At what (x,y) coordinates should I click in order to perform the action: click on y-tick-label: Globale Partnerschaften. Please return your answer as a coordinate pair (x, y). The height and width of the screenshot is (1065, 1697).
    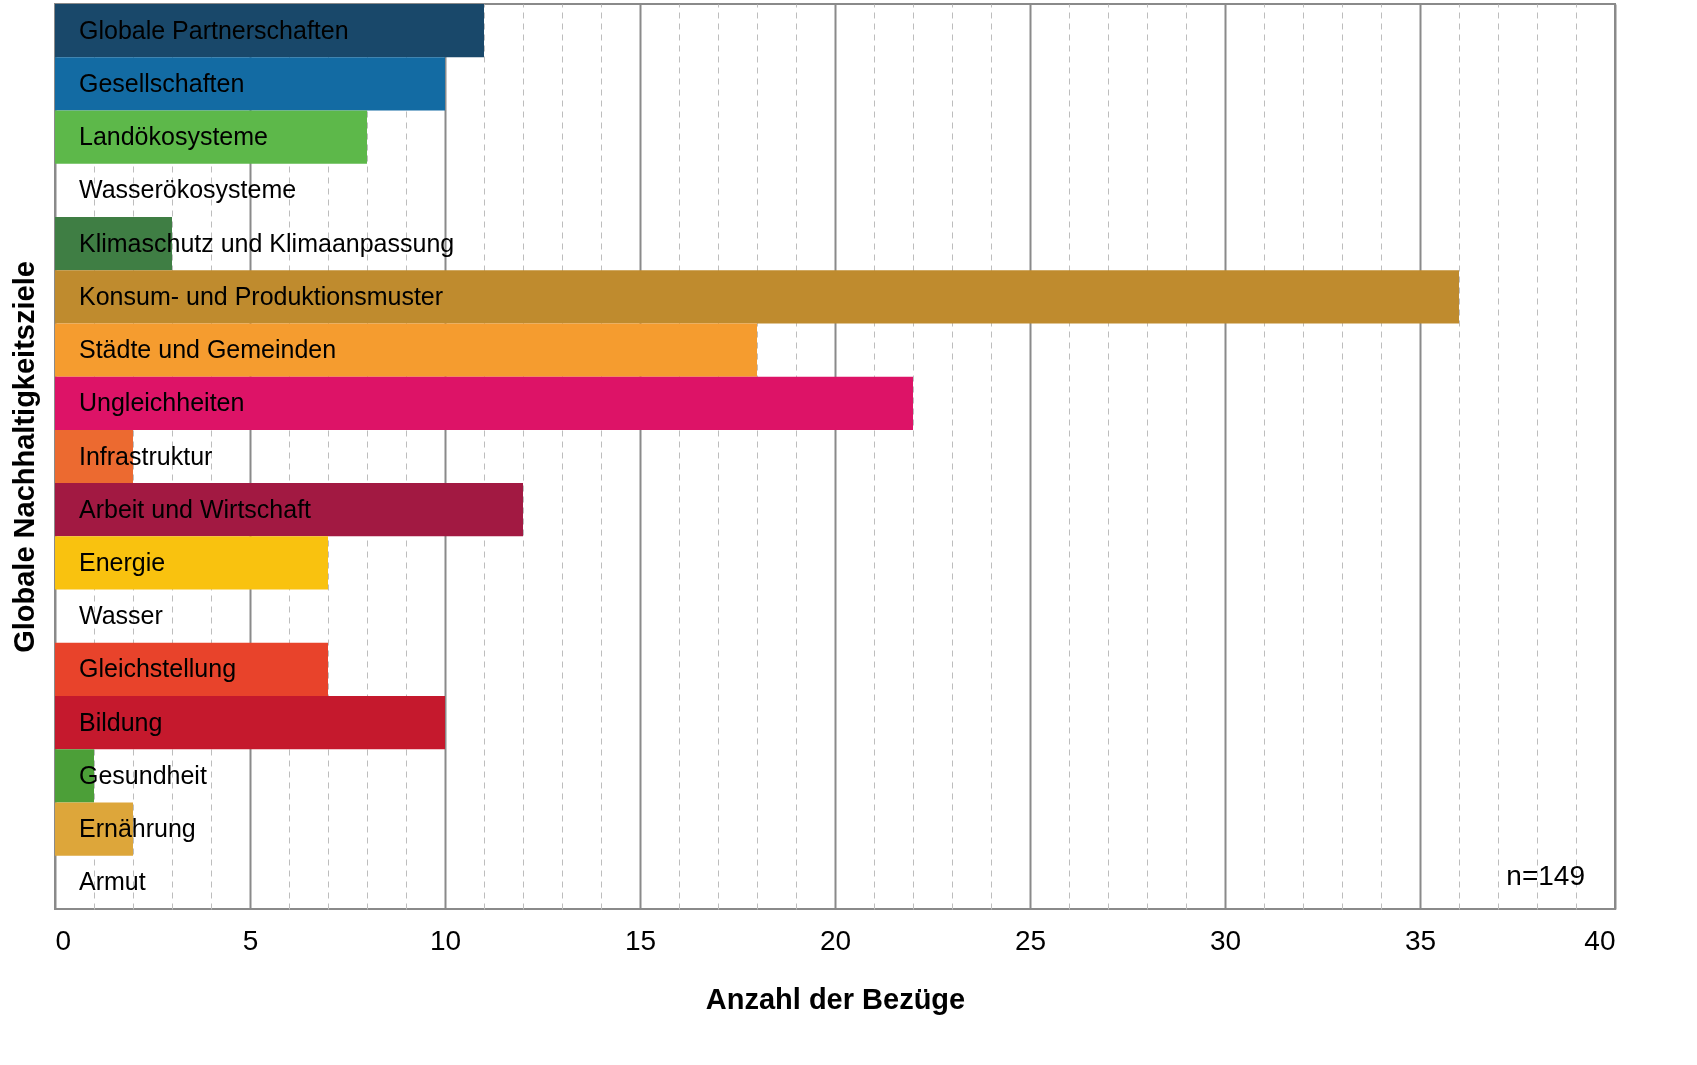
    Looking at the image, I should click on (214, 29).